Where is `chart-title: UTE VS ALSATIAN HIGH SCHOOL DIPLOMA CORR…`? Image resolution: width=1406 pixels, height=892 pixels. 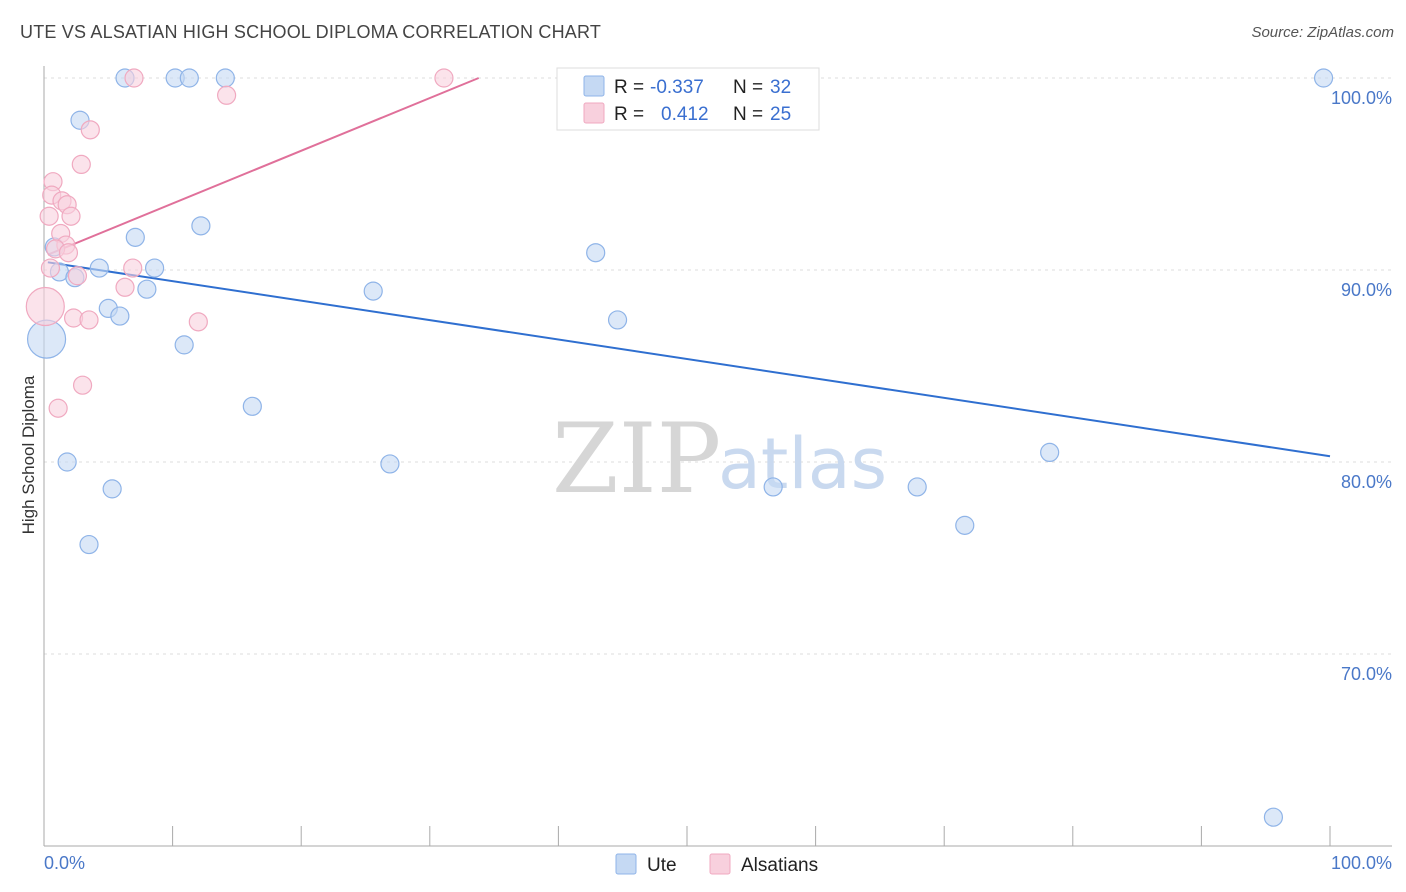
chart-title: UTE VS ALSATIAN HIGH SCHOOL DIPLOMA CORR… is located at coordinates (311, 32).